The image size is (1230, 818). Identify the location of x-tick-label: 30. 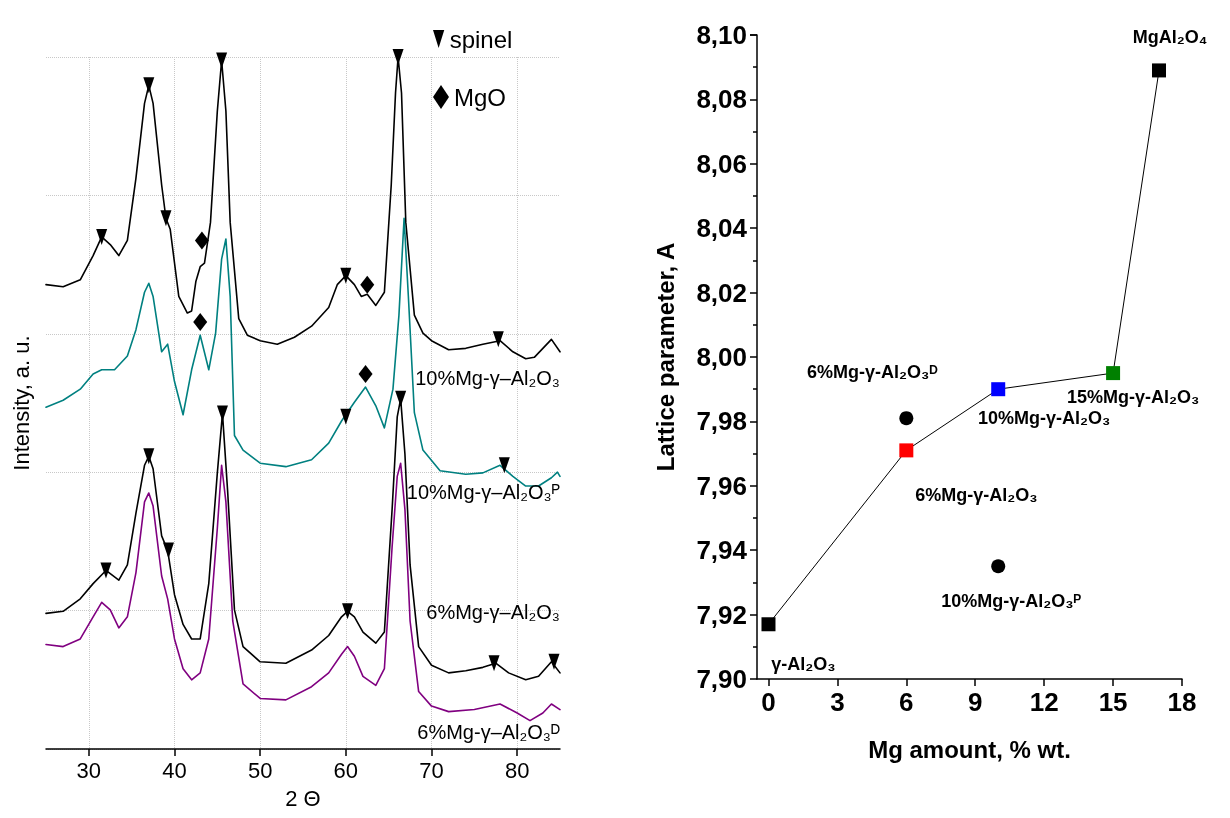
(89, 770).